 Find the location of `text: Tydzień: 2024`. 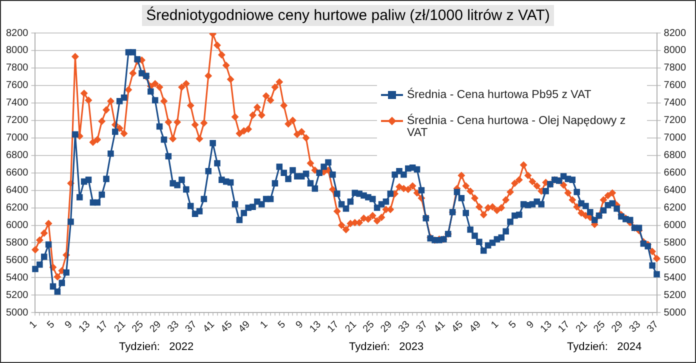

text: Tydzień: 2024 is located at coordinates (604, 347).